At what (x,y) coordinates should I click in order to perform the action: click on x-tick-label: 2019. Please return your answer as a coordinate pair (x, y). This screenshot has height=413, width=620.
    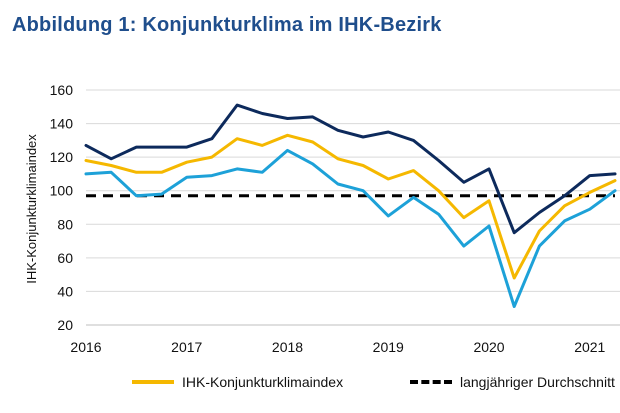
    Looking at the image, I should click on (388, 347).